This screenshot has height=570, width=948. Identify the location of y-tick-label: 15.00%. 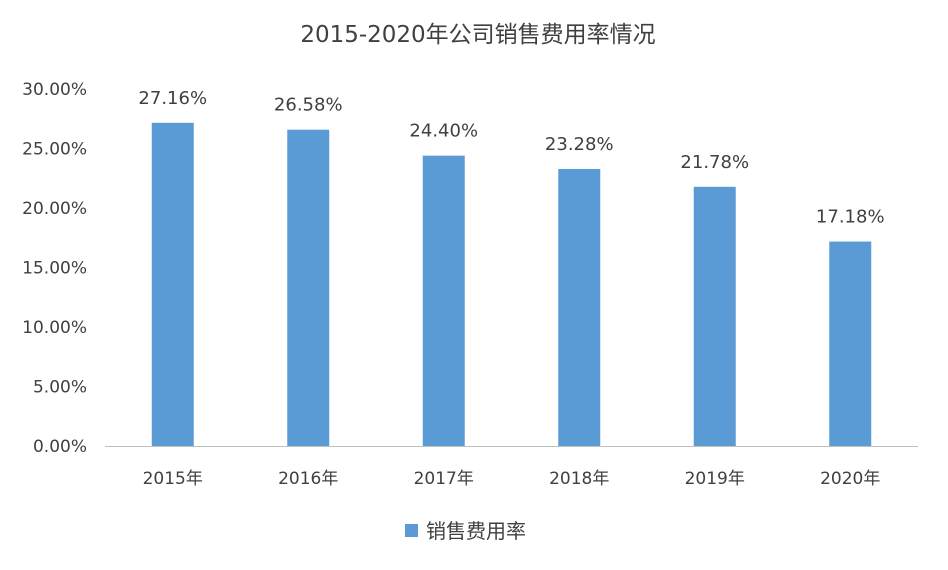
(54, 269).